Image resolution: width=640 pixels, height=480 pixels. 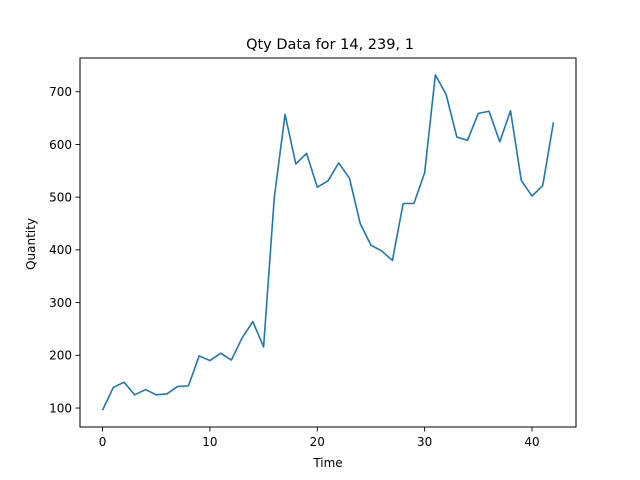 I want to click on y-tick-label: 300, so click(x=60, y=303).